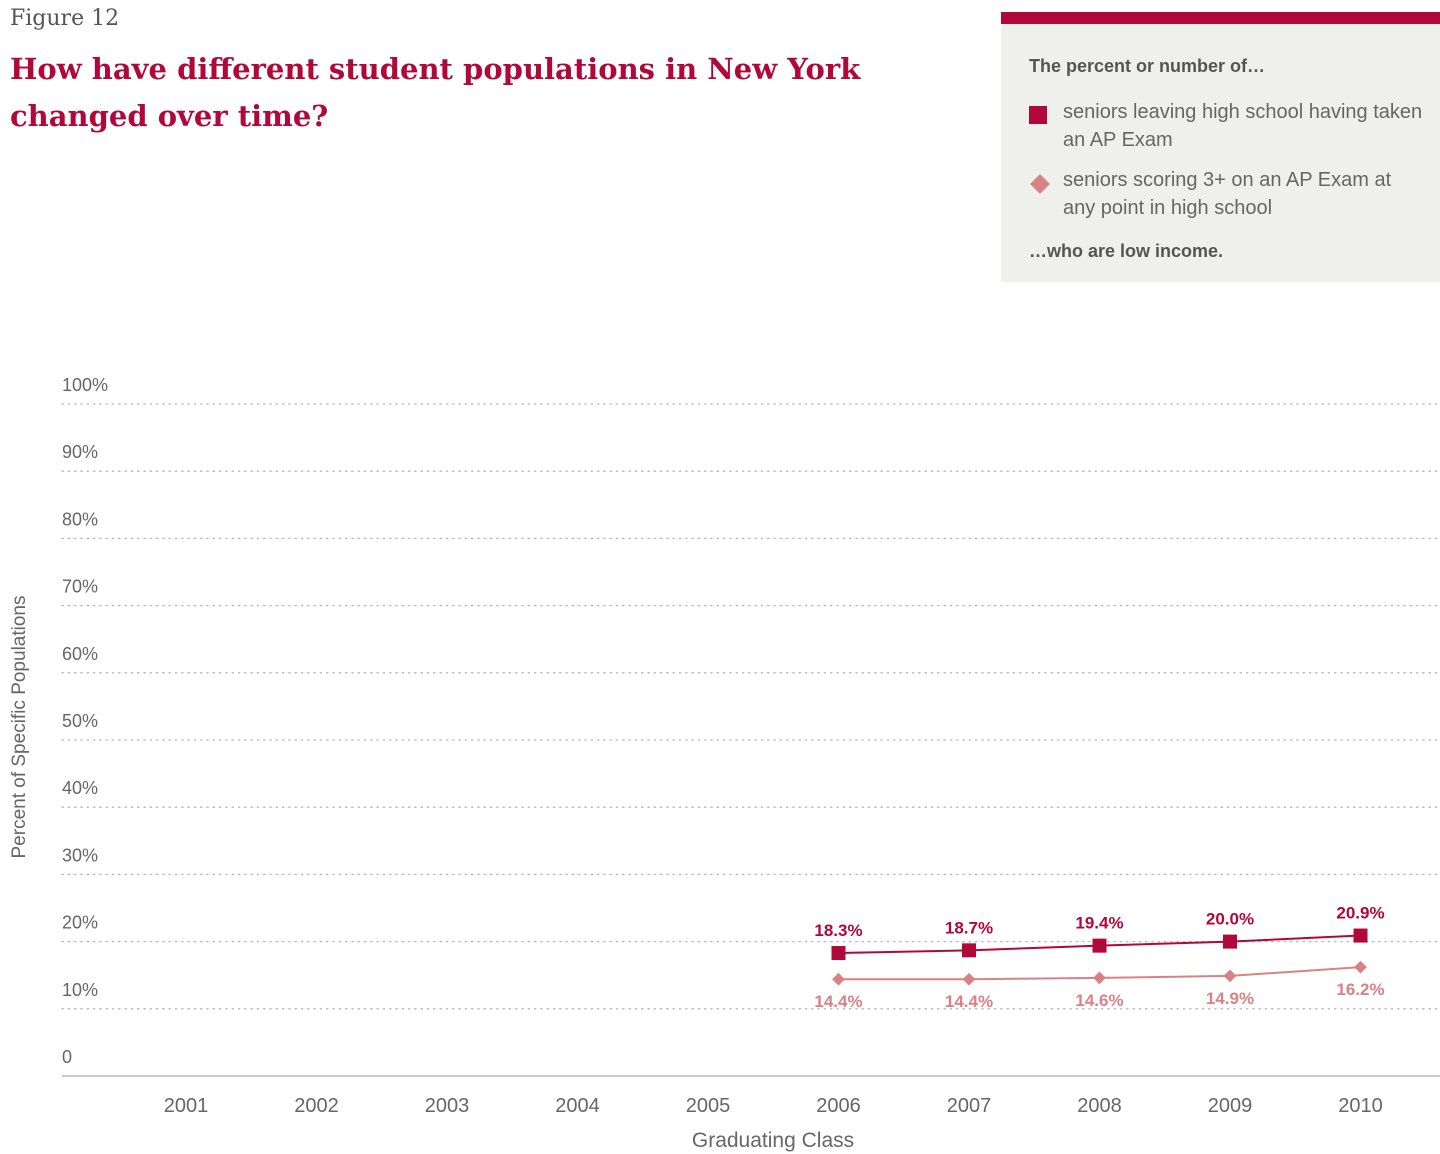 The width and height of the screenshot is (1440, 1154). What do you see at coordinates (80, 654) in the screenshot?
I see `y-tick-label: 60%` at bounding box center [80, 654].